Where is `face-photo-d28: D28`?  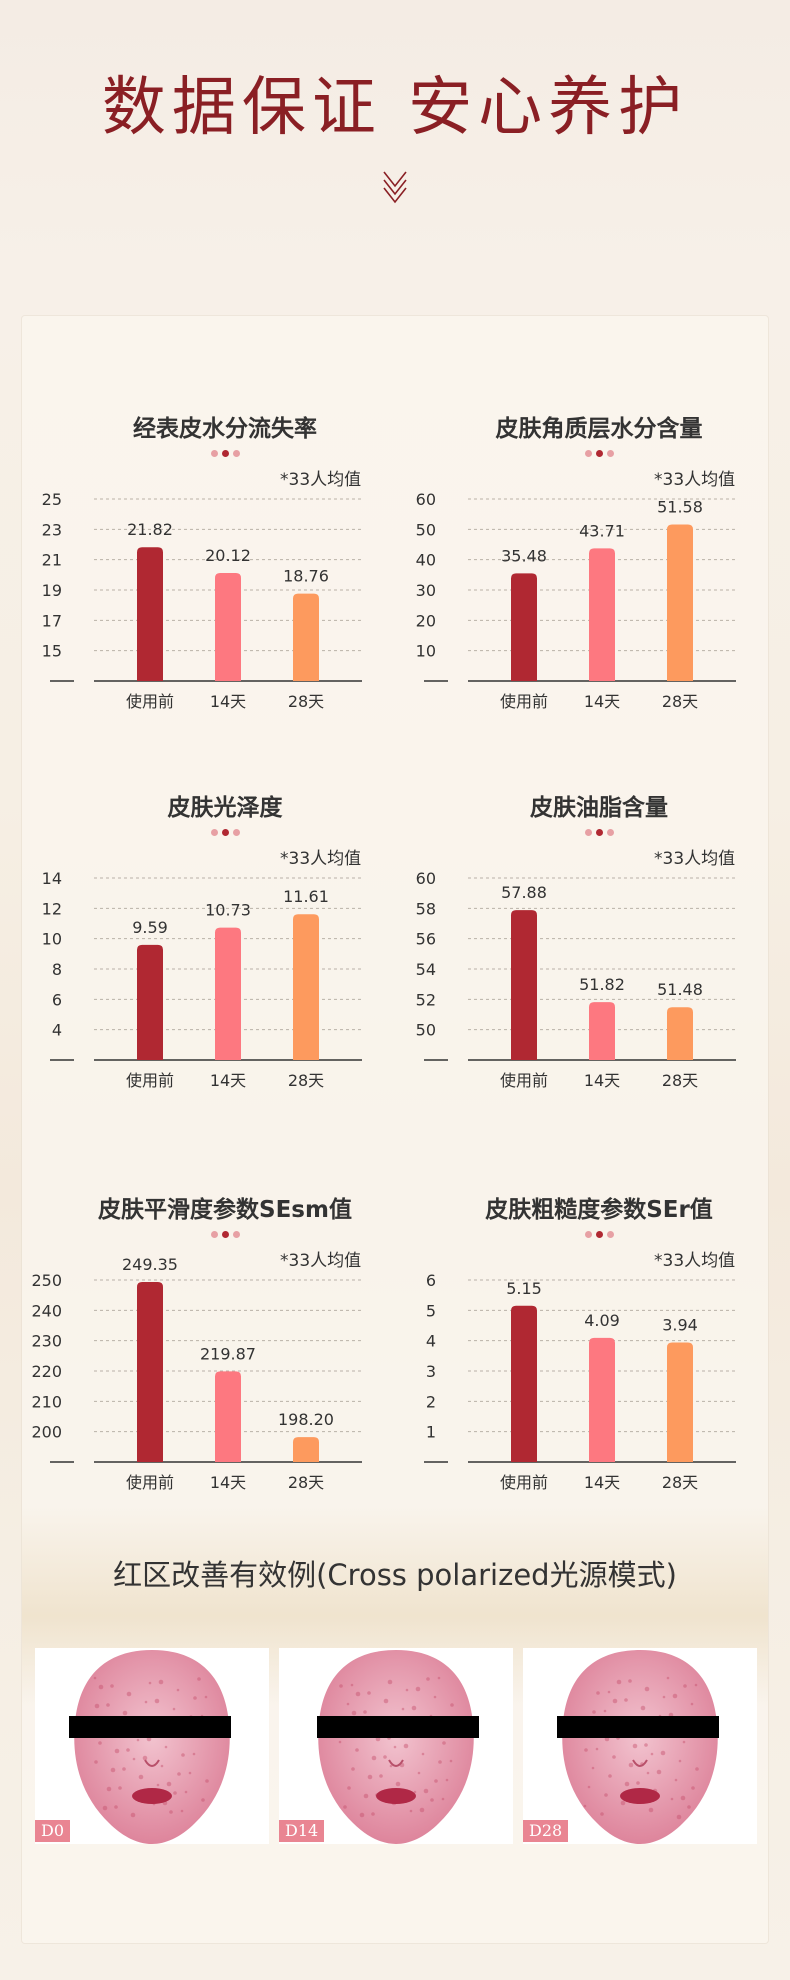 face-photo-d28: D28 is located at coordinates (640, 1746).